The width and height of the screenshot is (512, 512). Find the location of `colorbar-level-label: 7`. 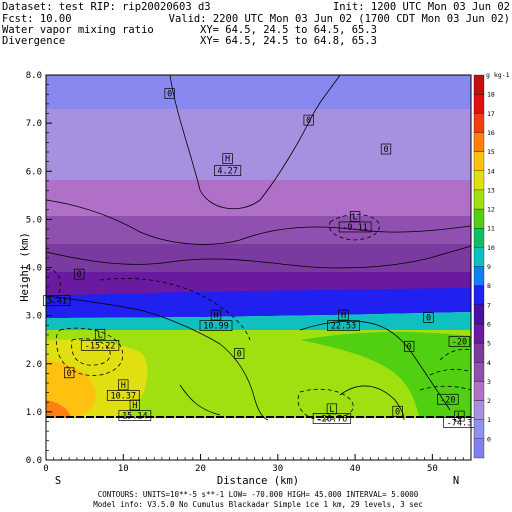

colorbar-level-label: 7 is located at coordinates (489, 305).